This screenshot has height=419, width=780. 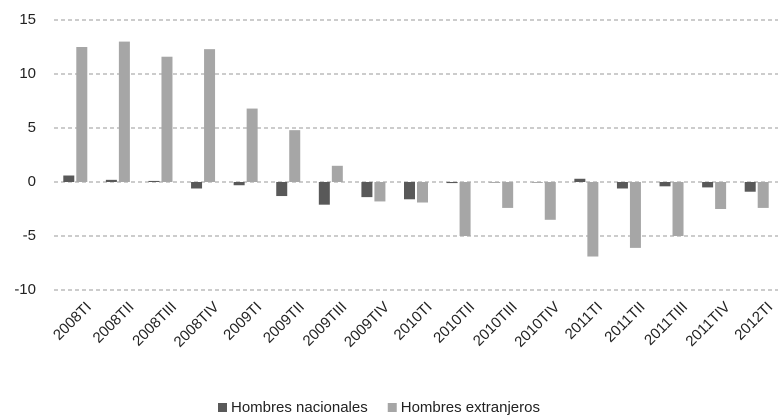 I want to click on x-tick-label: 2009TI, so click(x=242, y=321).